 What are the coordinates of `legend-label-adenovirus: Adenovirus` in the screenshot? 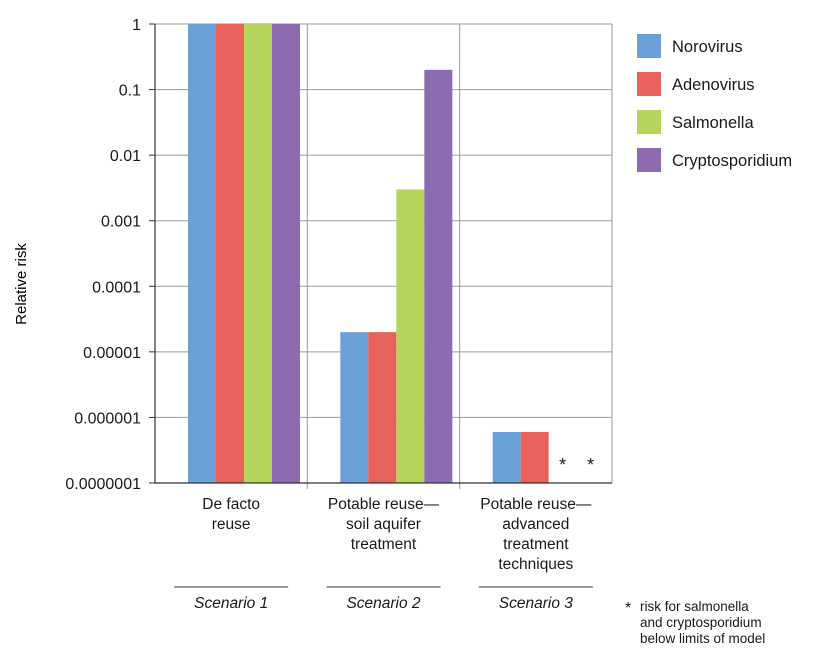 It's located at (713, 85).